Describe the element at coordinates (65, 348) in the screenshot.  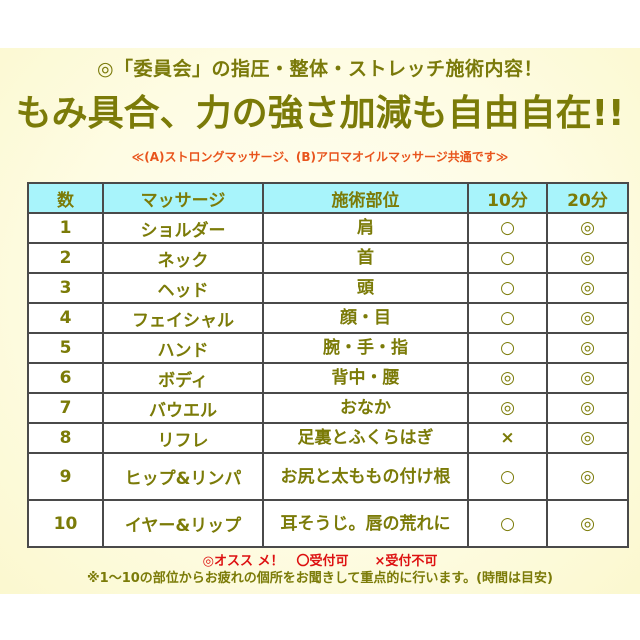
I see `row-number: 5` at that location.